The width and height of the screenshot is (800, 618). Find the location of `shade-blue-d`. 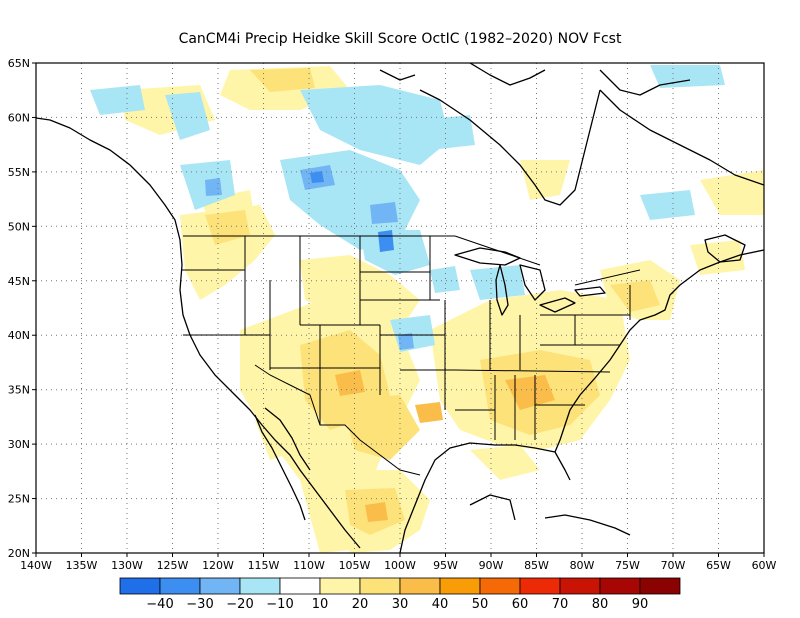

shade-blue-d is located at coordinates (406, 341).